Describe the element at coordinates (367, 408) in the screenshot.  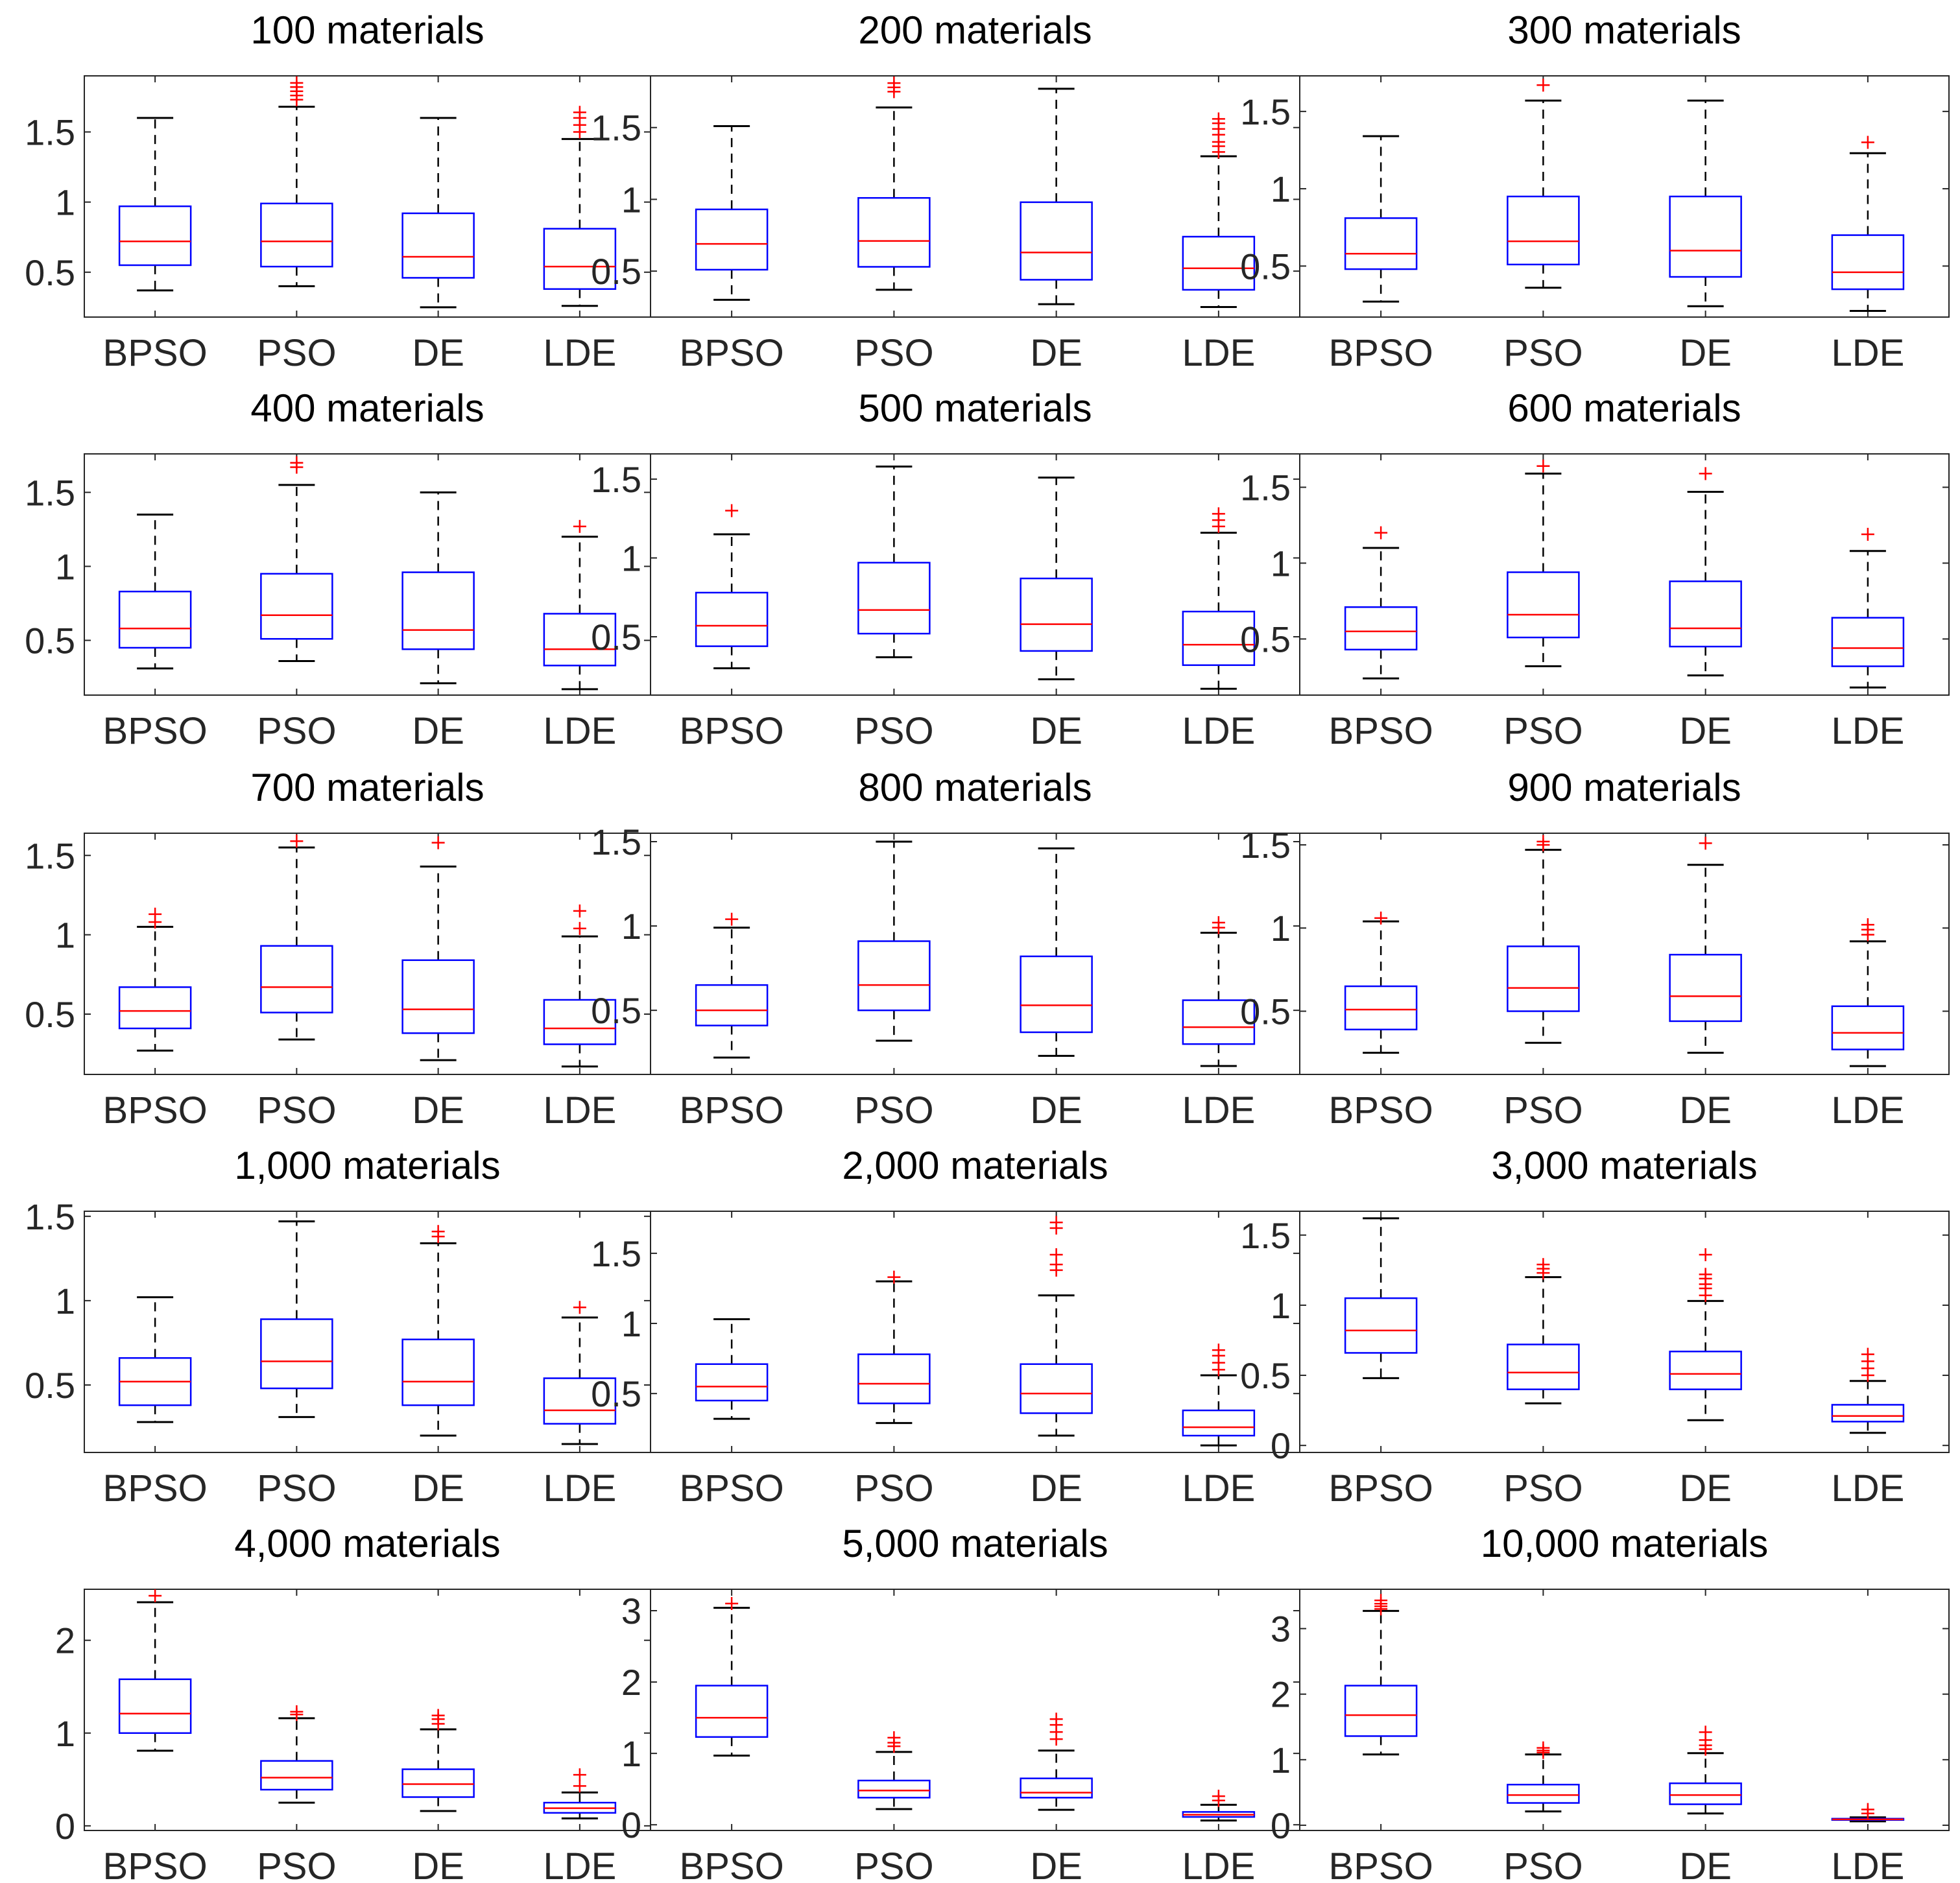
I see `subplot-title: 400 materials` at that location.